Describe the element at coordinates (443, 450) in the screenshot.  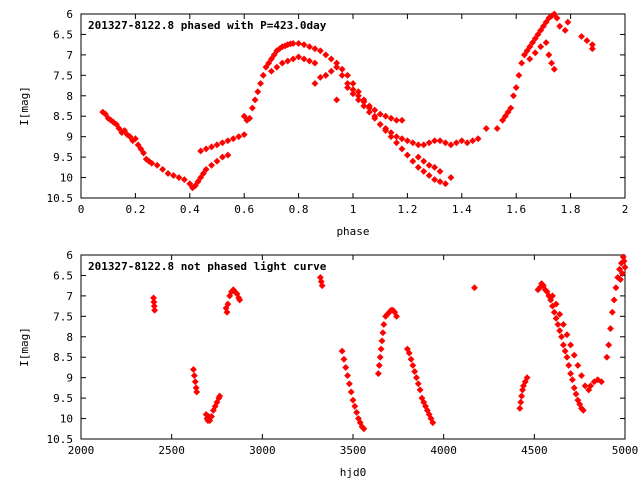
I see `x-tick-label: 4000` at that location.